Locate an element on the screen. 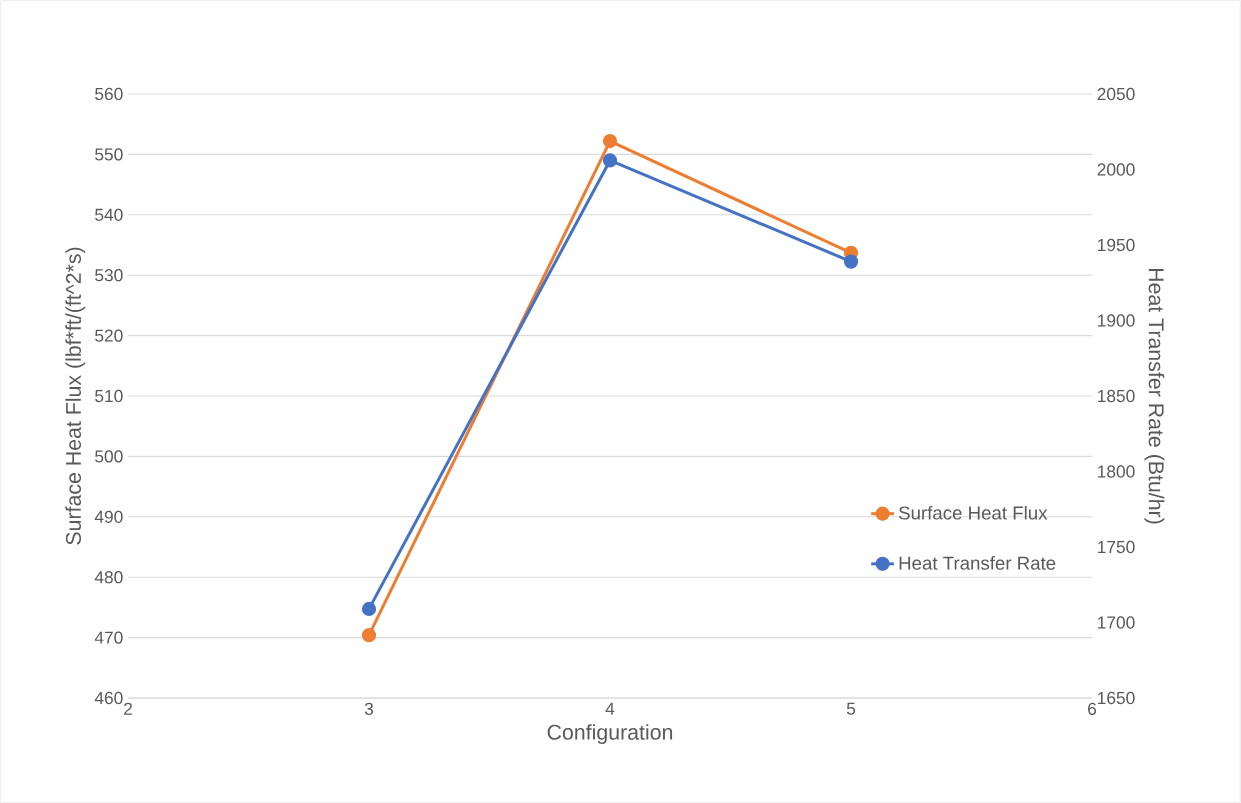 This screenshot has width=1241, height=803. y-tick-label: 470 is located at coordinates (108, 637).